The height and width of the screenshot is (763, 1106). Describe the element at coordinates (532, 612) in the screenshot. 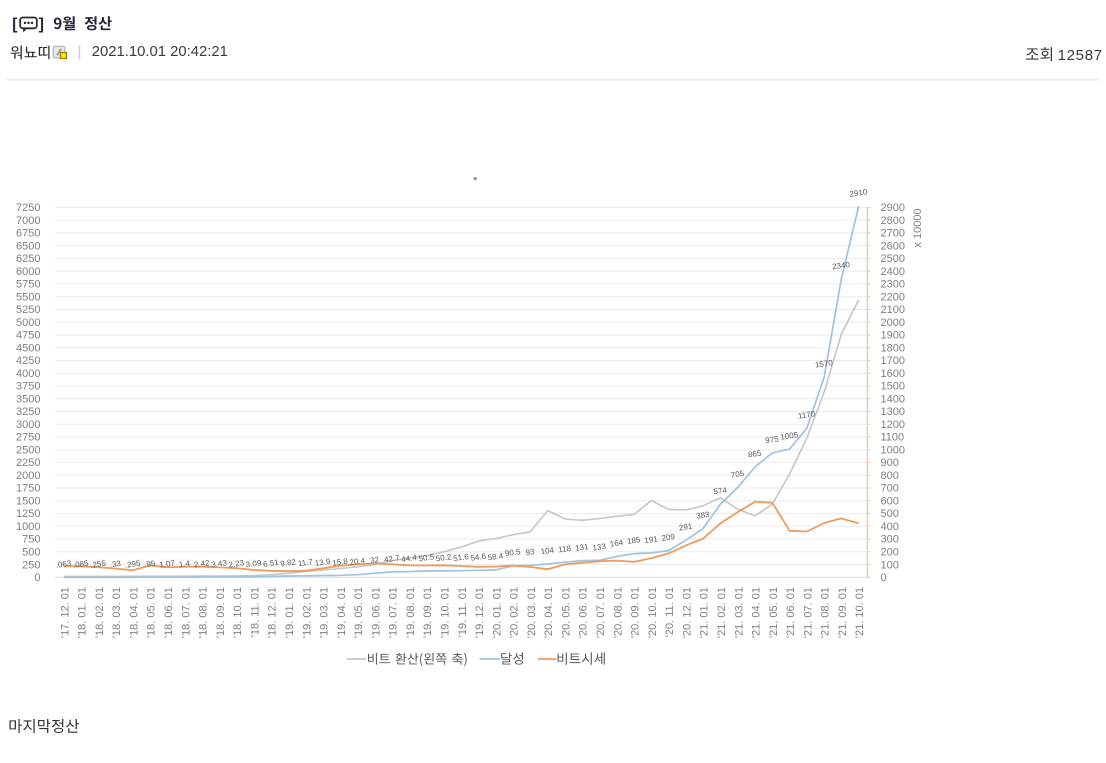

I see `svg-text: '20. 03. 01` at that location.